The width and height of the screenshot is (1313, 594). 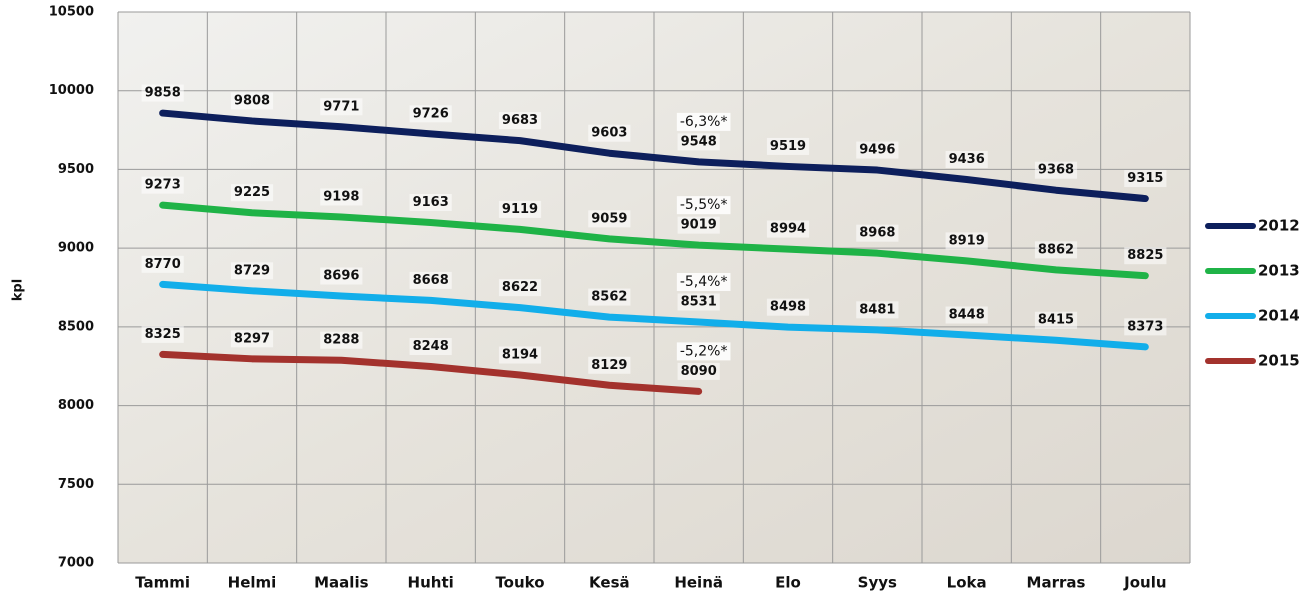 I want to click on legend-label: 2015, so click(x=1279, y=361).